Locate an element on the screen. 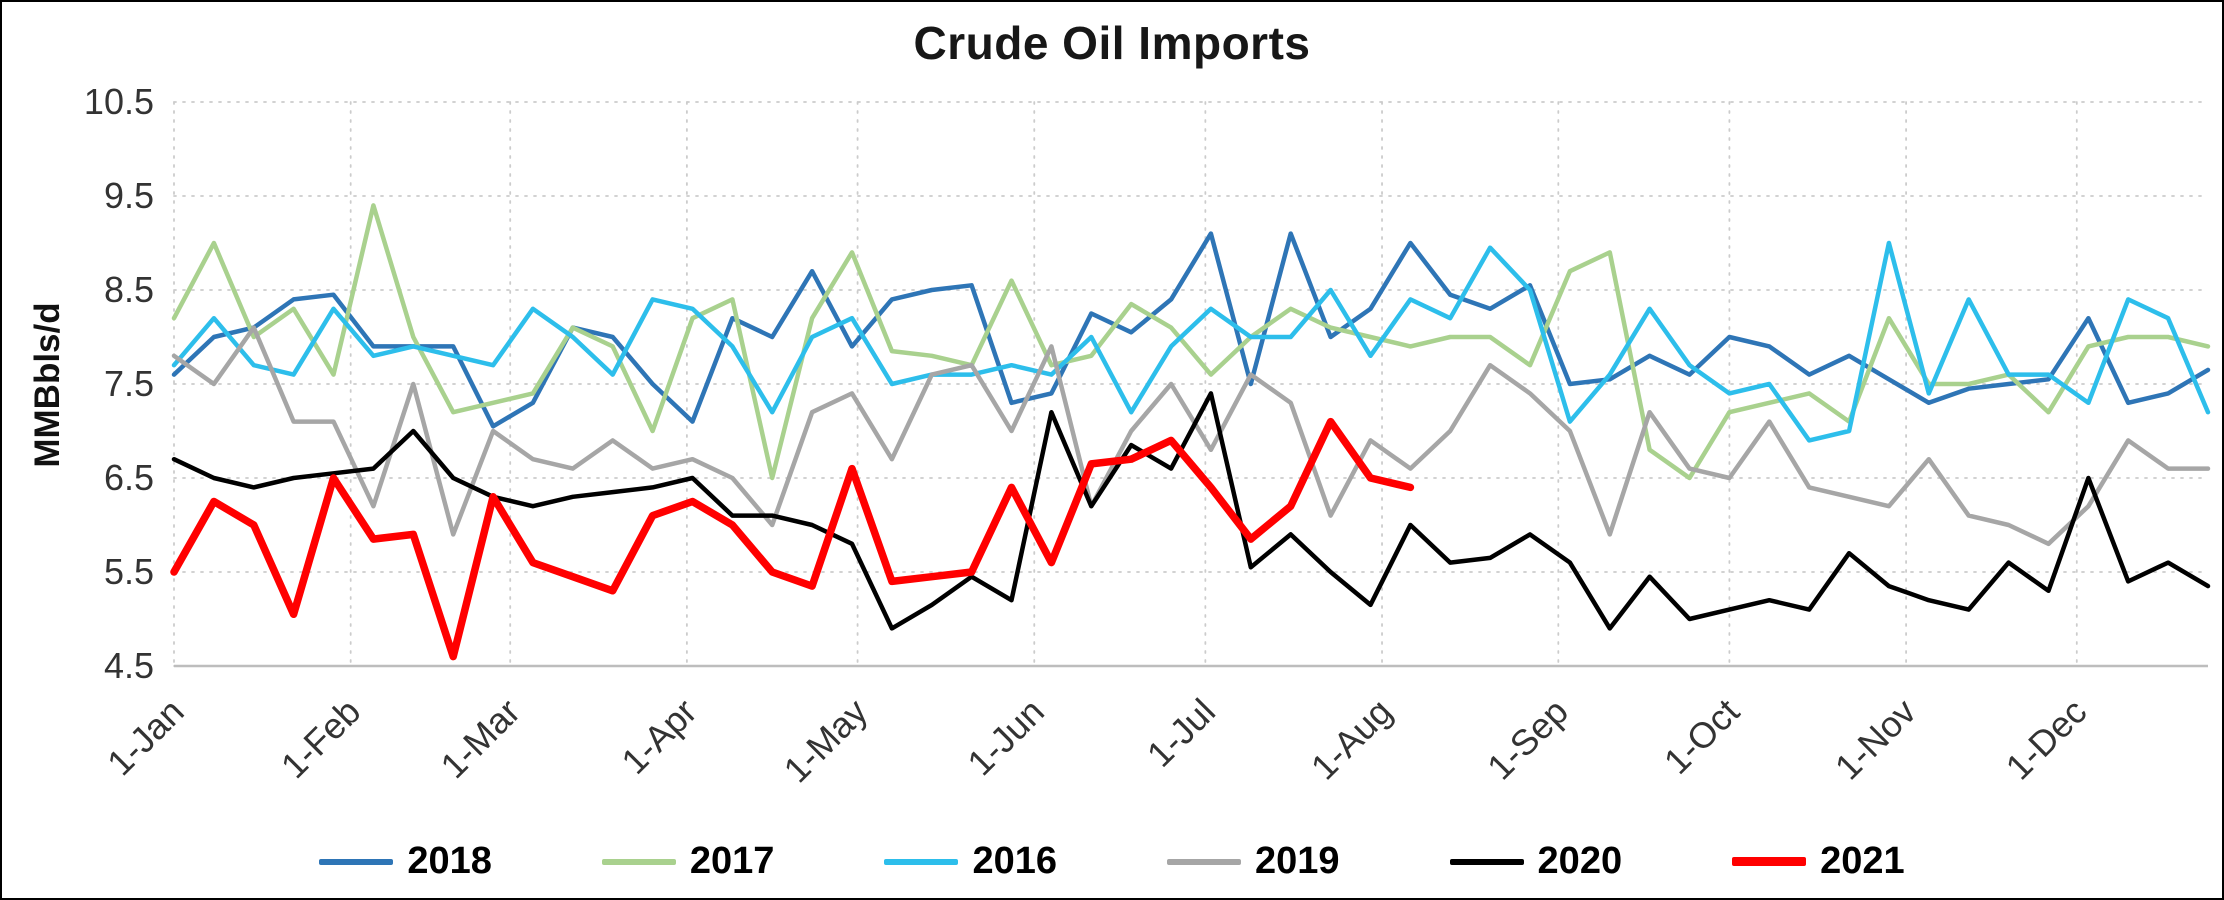 This screenshot has height=900, width=2224. legend-item-2016: 2016 is located at coordinates (970, 861).